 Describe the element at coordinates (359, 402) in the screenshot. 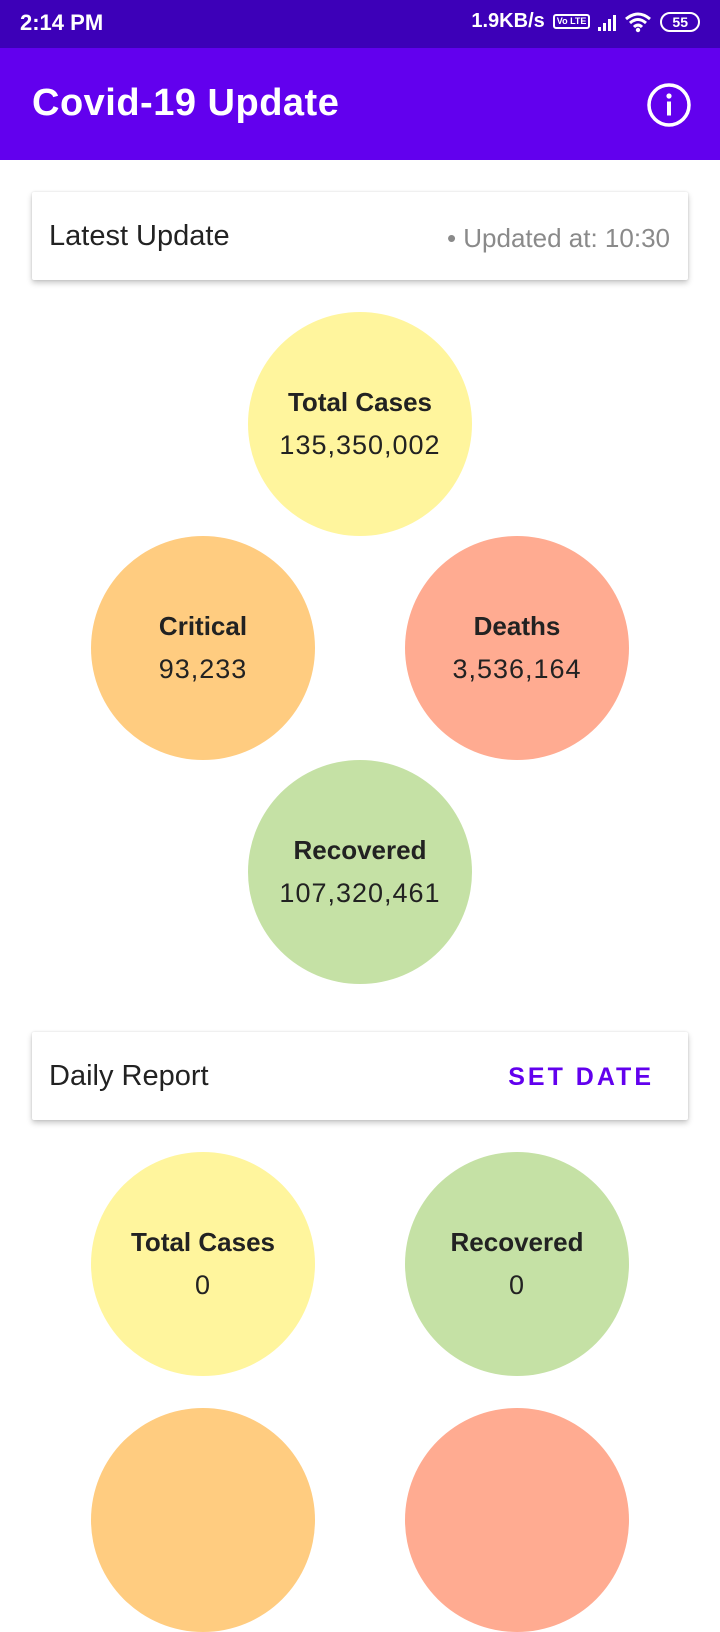

I see `total-cases-label: Total Cases` at that location.